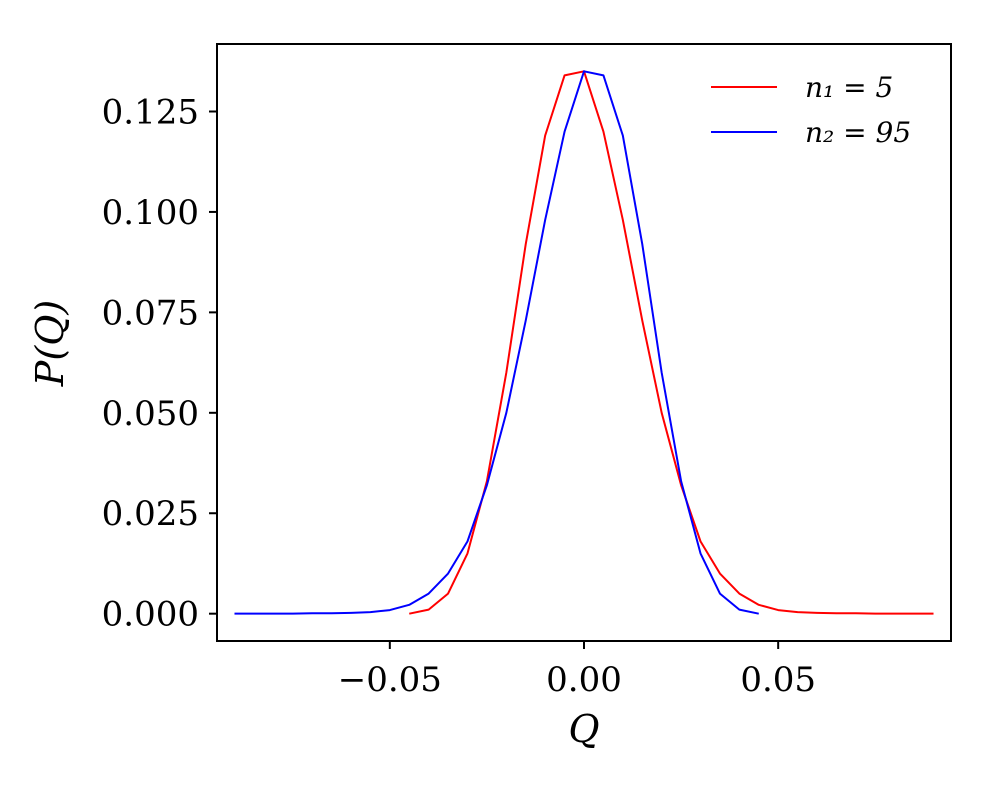 The height and width of the screenshot is (797, 997). Describe the element at coordinates (584, 680) in the screenshot. I see `x-tick-label: 0.00` at that location.